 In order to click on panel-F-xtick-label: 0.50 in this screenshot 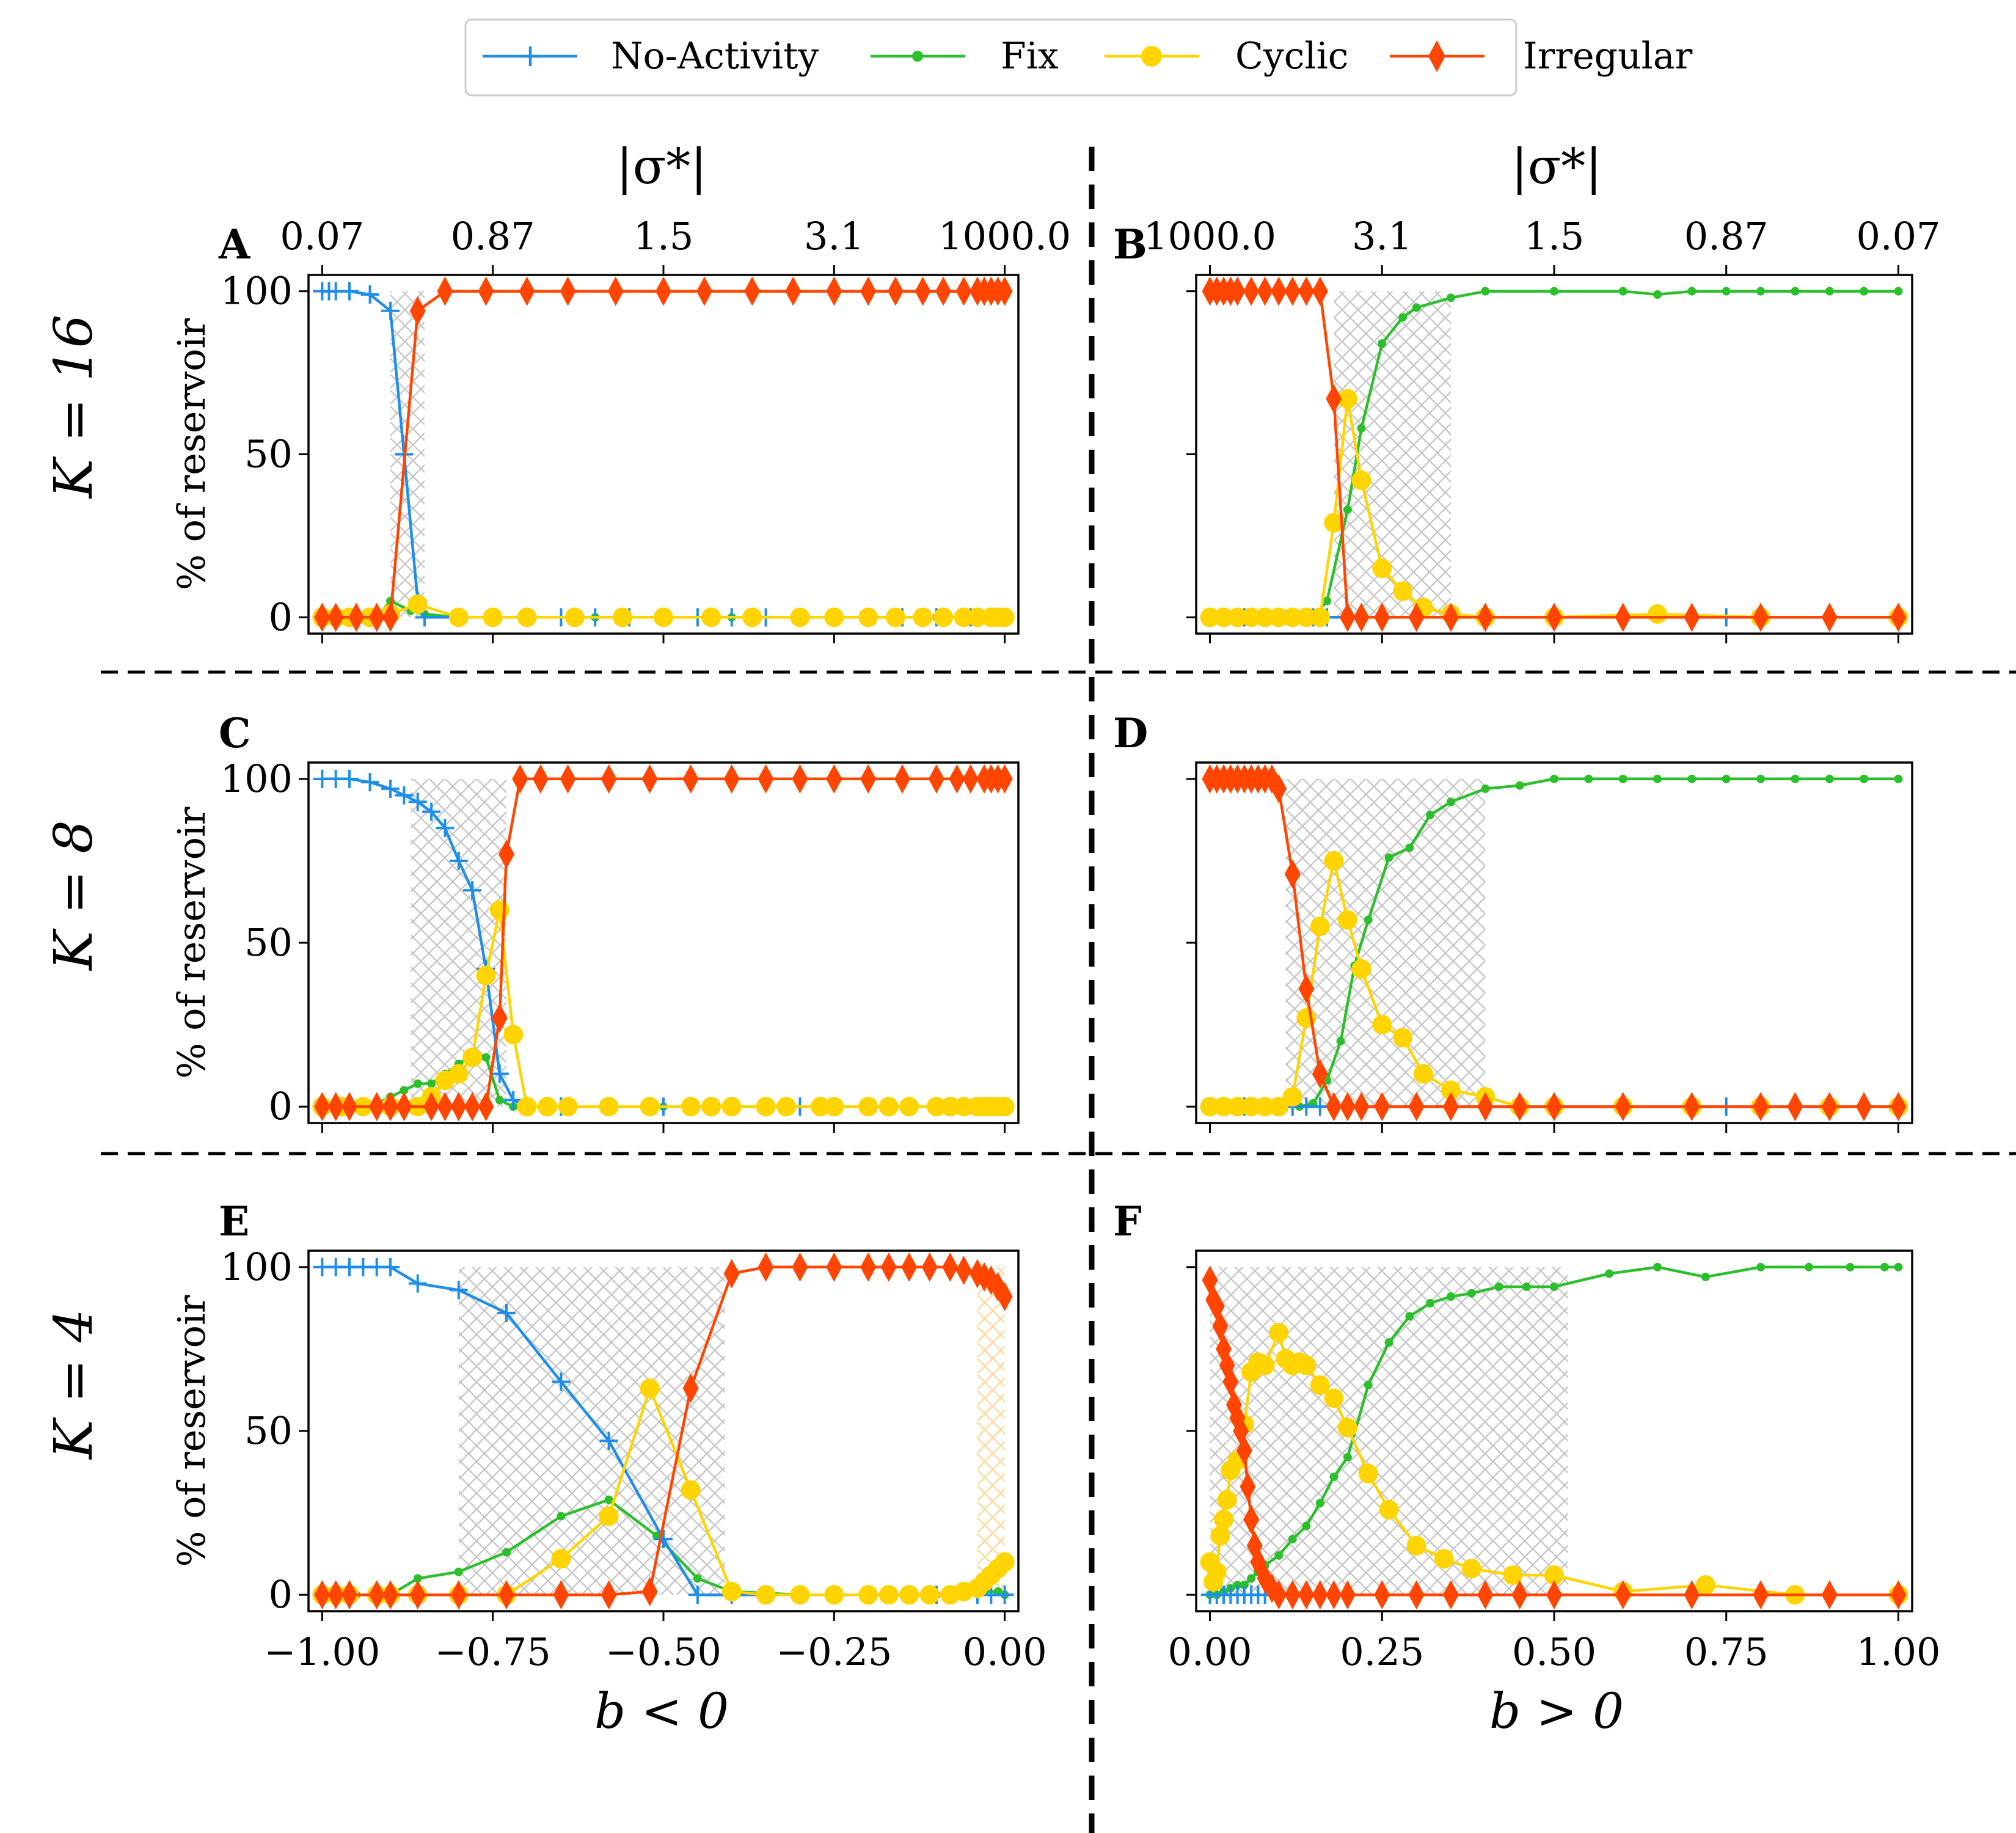, I will do `click(1554, 1652)`.